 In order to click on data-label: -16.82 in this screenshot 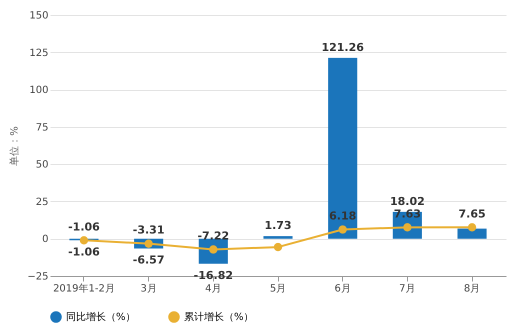, I will do `click(213, 275)`.